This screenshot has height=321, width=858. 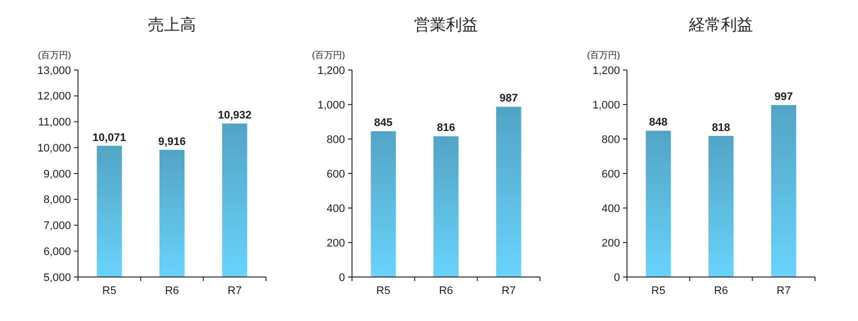 What do you see at coordinates (57, 200) in the screenshot?
I see `y-tick-label: 8,000` at bounding box center [57, 200].